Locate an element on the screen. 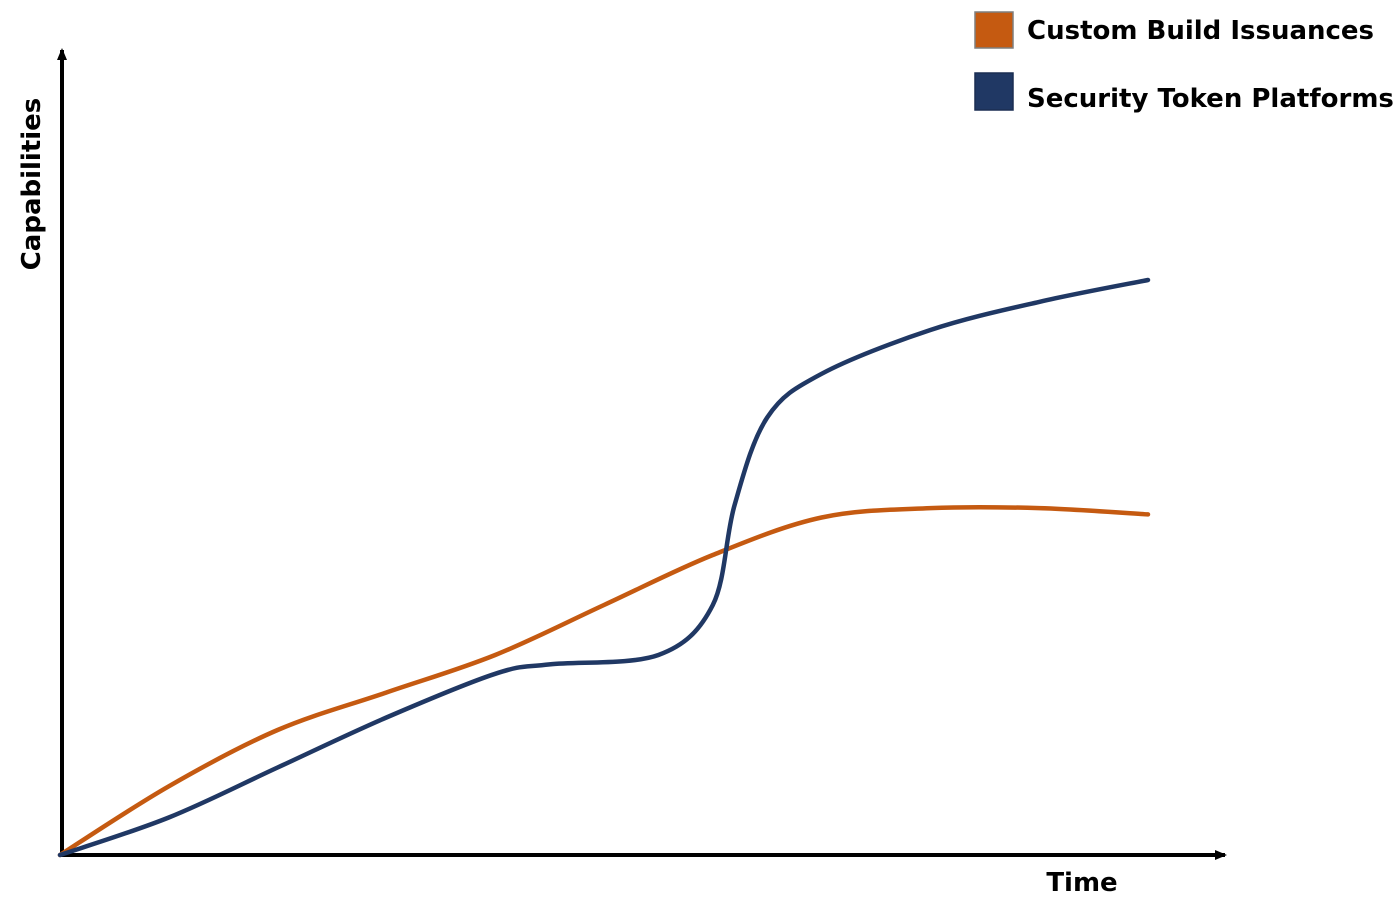 This screenshot has height=920, width=1400. legend-label-security-token: Security Token Platforms is located at coordinates (1210, 99).